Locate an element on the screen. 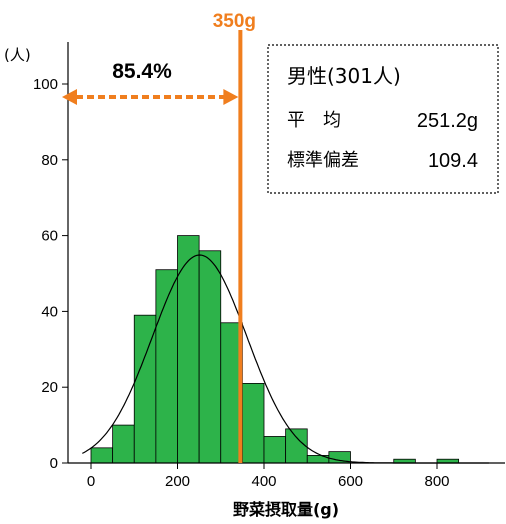 This screenshot has width=506, height=524. stats-box: 男性(301人) 平 均 251.2g 標準偏差 109.4 is located at coordinates (383, 119).